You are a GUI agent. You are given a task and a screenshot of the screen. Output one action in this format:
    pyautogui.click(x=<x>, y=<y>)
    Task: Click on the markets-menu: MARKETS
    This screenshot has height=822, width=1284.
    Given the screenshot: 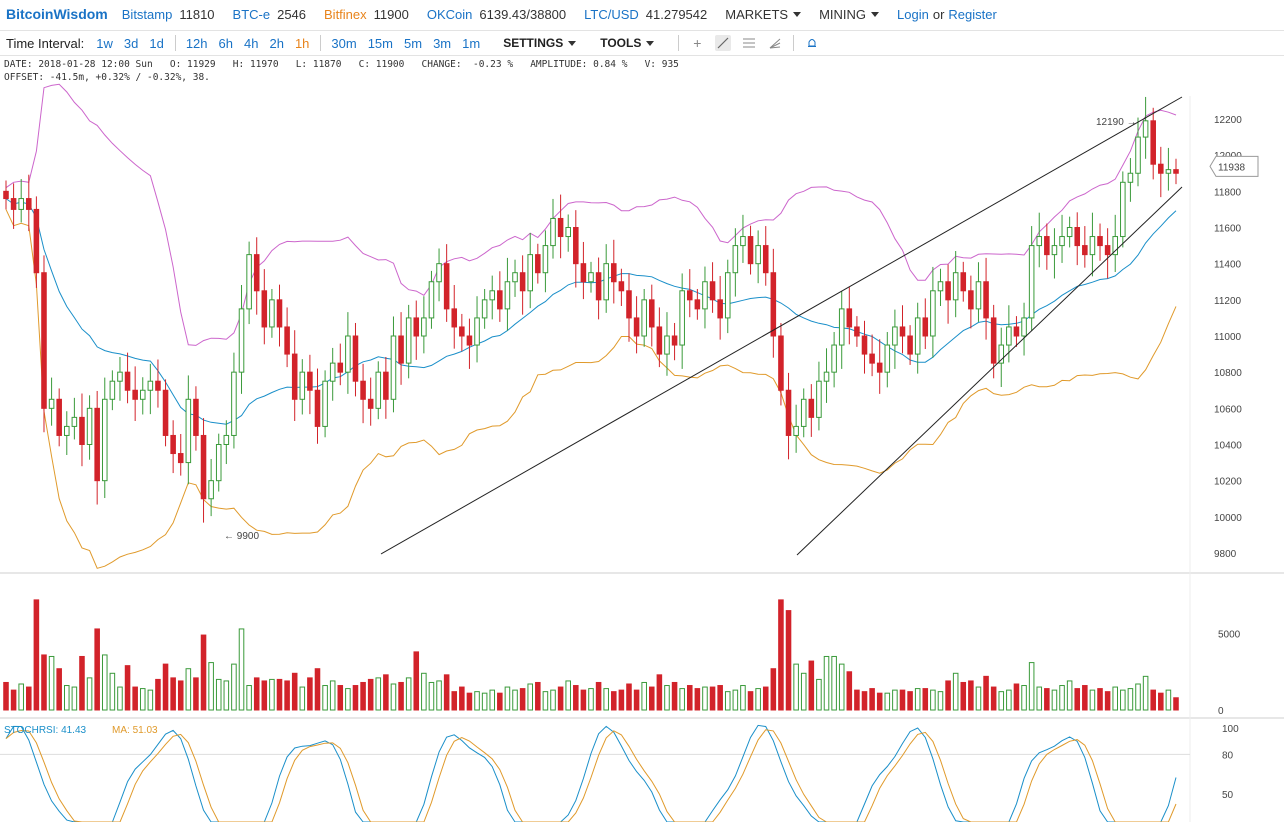 What is the action you would take?
    pyautogui.click(x=763, y=14)
    